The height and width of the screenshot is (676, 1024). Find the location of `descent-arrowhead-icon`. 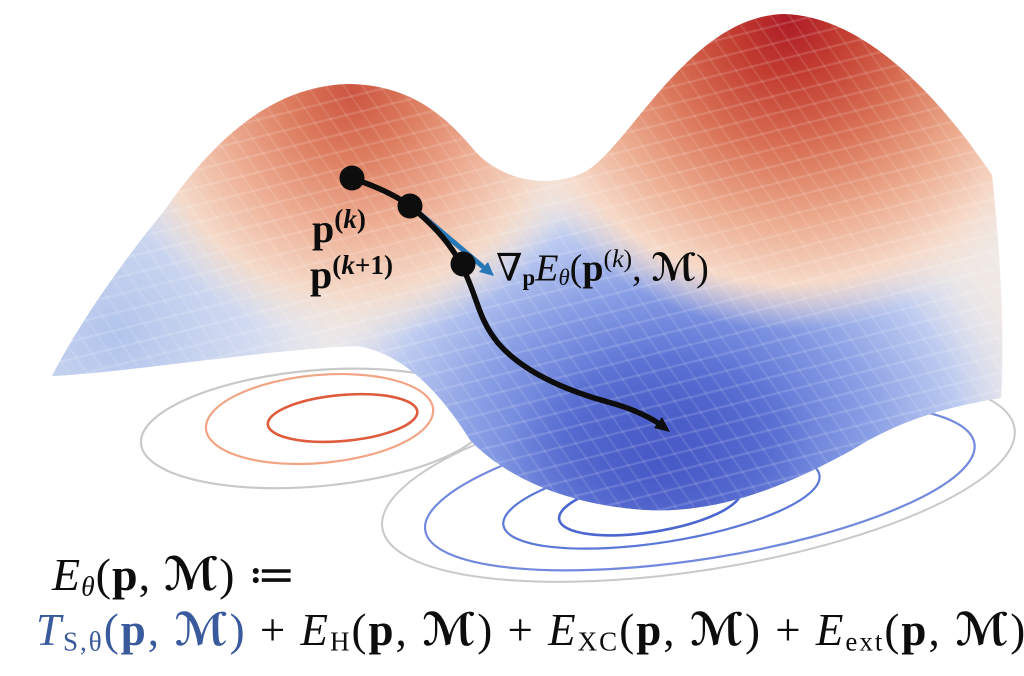

descent-arrowhead-icon is located at coordinates (662, 424).